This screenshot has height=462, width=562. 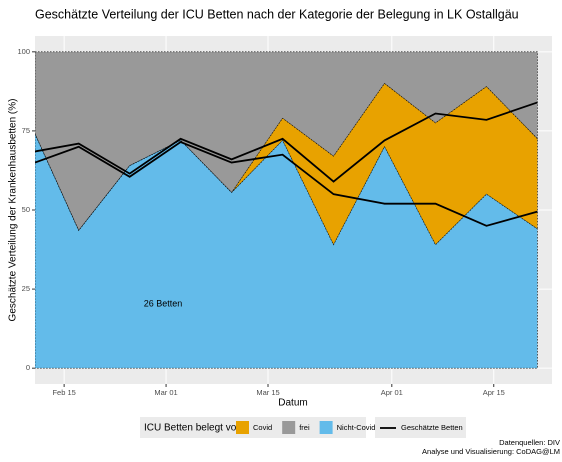 I want to click on legend-label: Covid, so click(x=262, y=427).